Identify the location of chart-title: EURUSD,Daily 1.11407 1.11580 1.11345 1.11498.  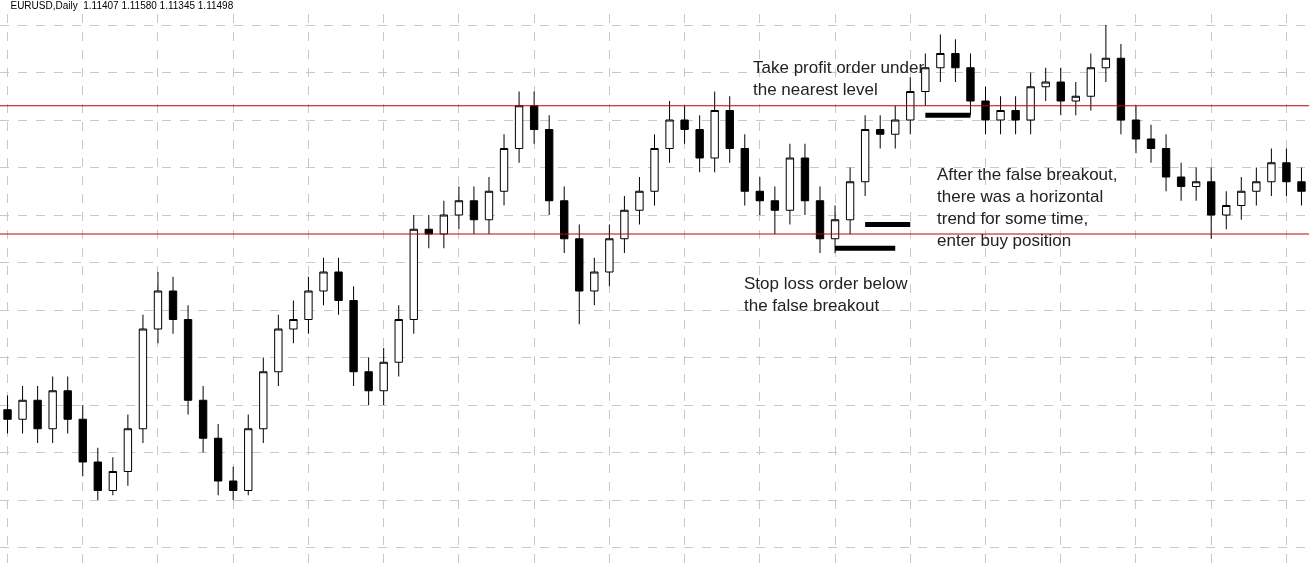
(122, 5).